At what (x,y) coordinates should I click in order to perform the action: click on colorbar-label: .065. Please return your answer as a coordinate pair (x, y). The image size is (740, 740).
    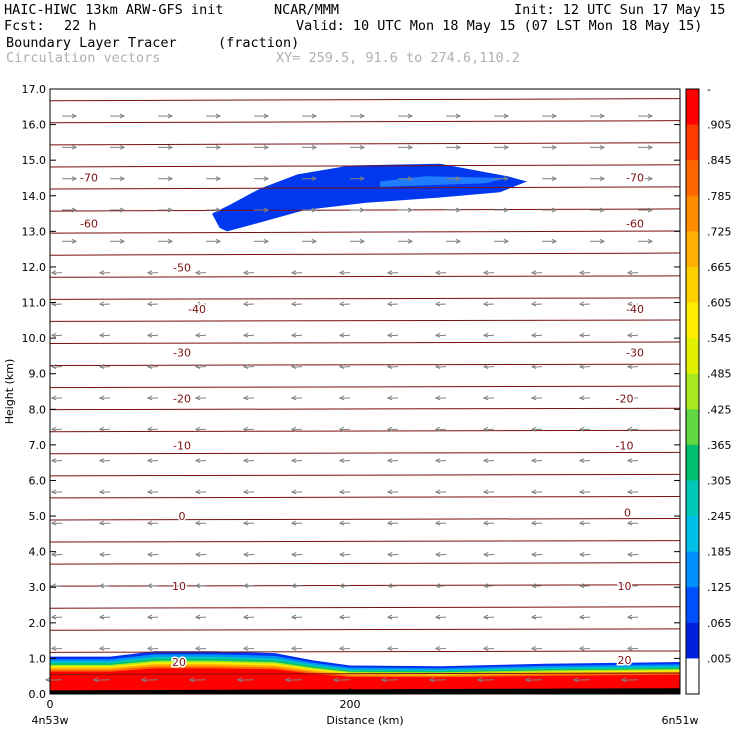
    Looking at the image, I should click on (719, 623).